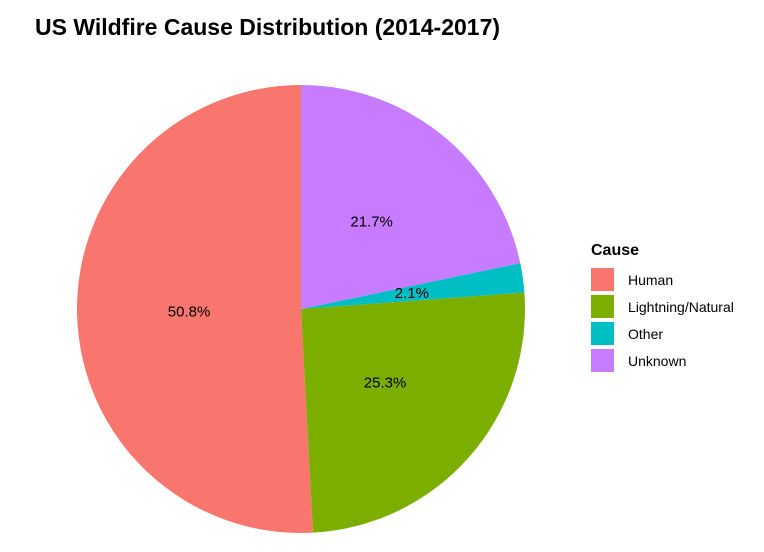 Image resolution: width=764 pixels, height=552 pixels. I want to click on pie-slice-unknown, so click(411, 197).